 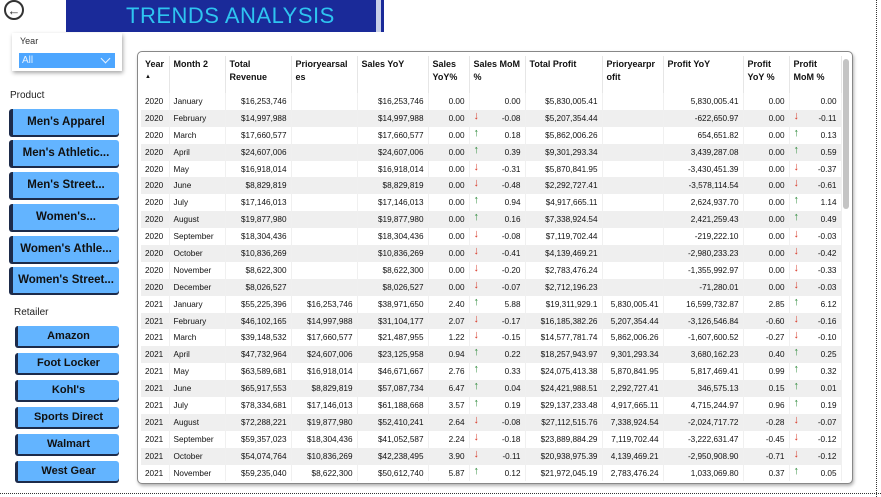 What do you see at coordinates (258, 270) in the screenshot?
I see `table-cell: $8,622,300` at bounding box center [258, 270].